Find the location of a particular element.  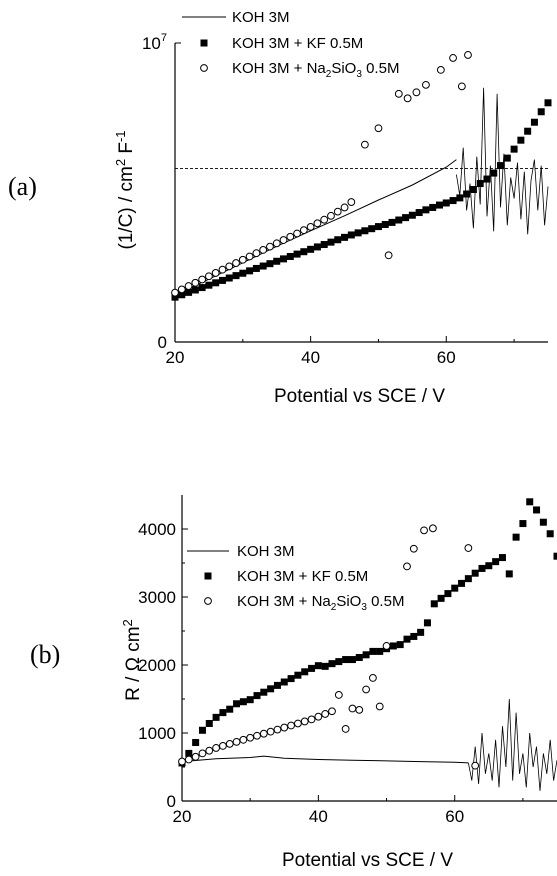

panel-a-label: (a) is located at coordinates (22, 186).